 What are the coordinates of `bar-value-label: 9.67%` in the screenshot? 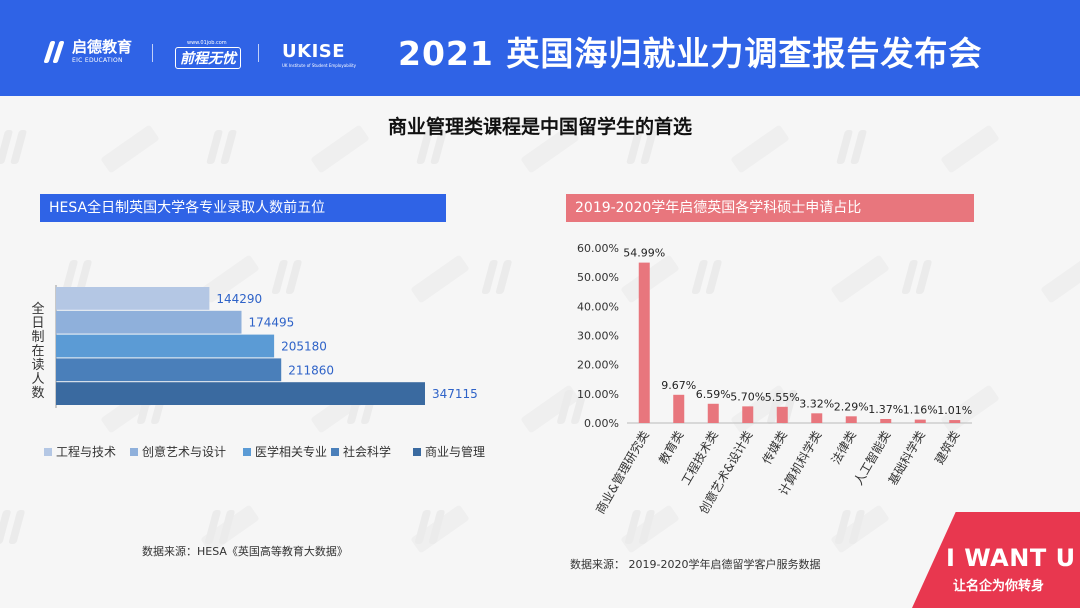 It's located at (678, 385).